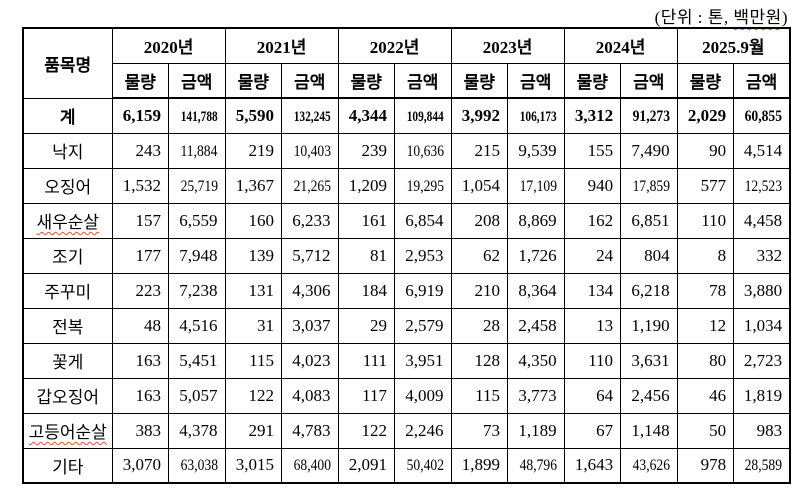  I want to click on quantity-value-cell: 155, so click(592, 150).